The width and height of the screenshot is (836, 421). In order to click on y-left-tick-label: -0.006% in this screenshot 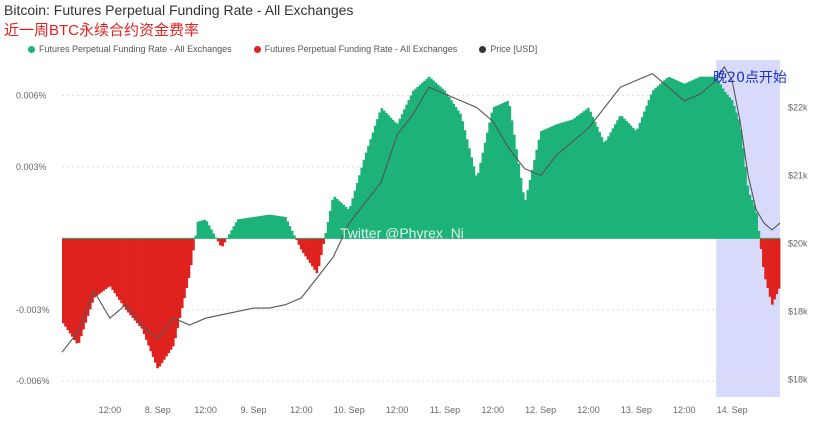, I will do `click(33, 381)`.